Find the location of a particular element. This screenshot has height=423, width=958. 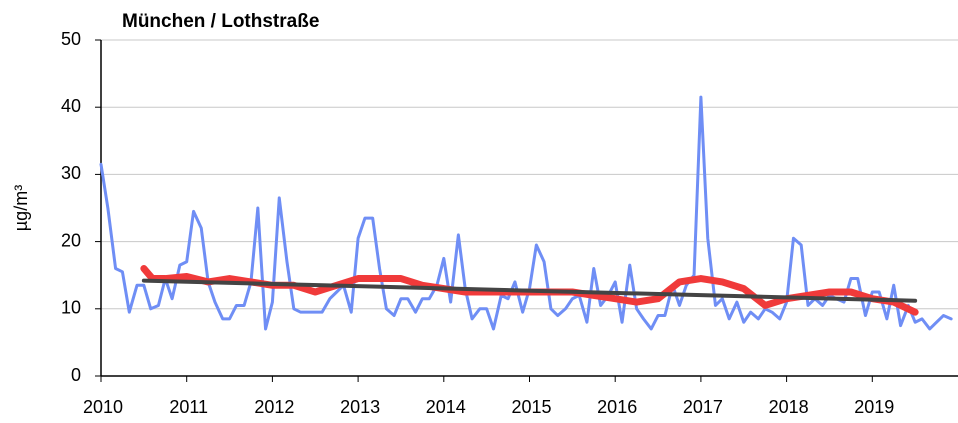

x-tick-label: 2016 is located at coordinates (617, 407).